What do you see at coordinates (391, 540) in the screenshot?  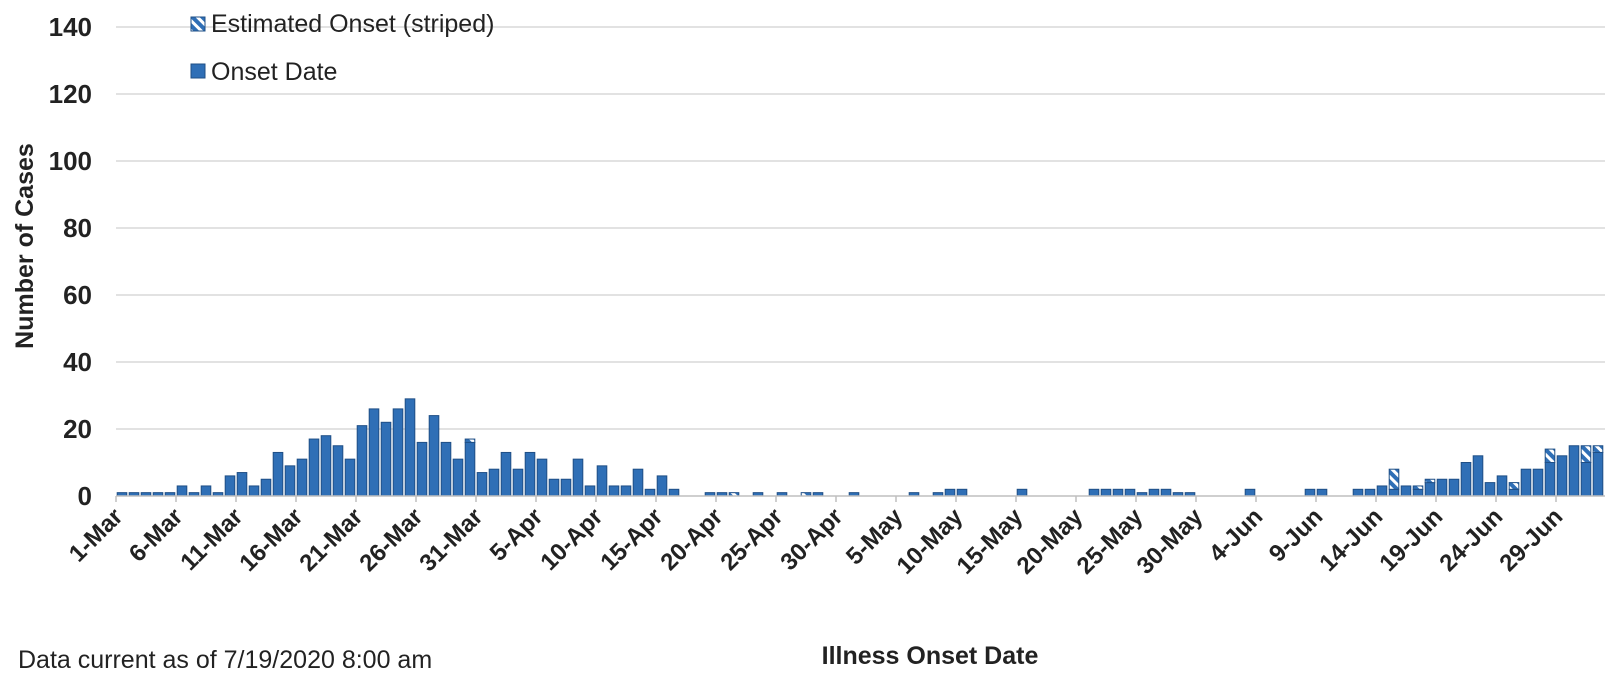 I see `x-tick-label: 26-Mar` at bounding box center [391, 540].